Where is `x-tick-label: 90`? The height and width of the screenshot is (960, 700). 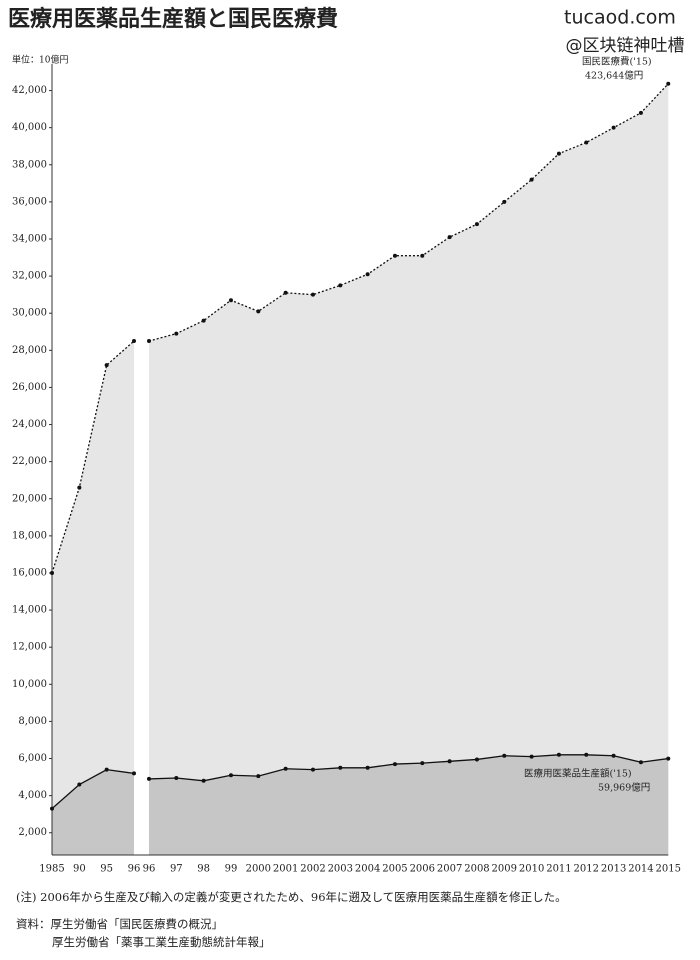 x-tick-label: 90 is located at coordinates (79, 869).